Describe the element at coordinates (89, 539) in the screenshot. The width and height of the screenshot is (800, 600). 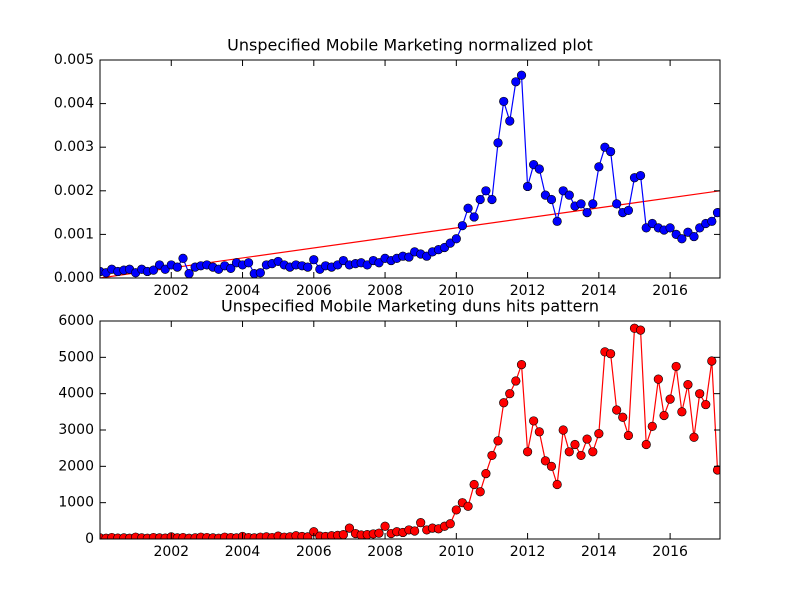
I see `y-tick-label: 0` at that location.